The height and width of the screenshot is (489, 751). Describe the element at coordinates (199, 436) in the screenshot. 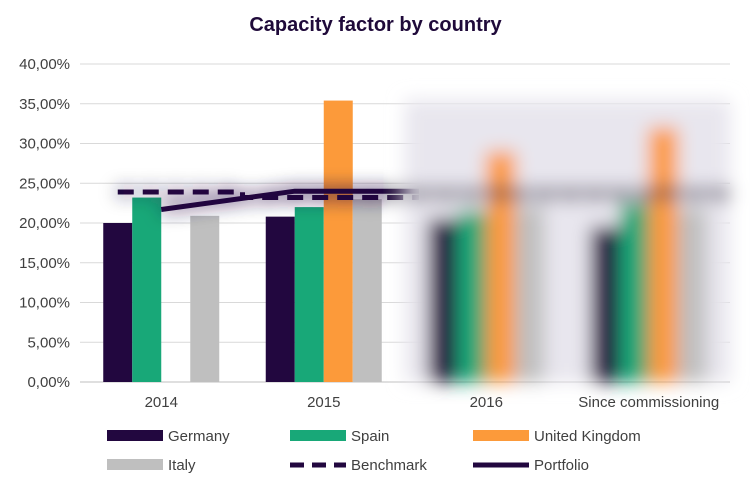

I see `legend-label: Germany` at that location.